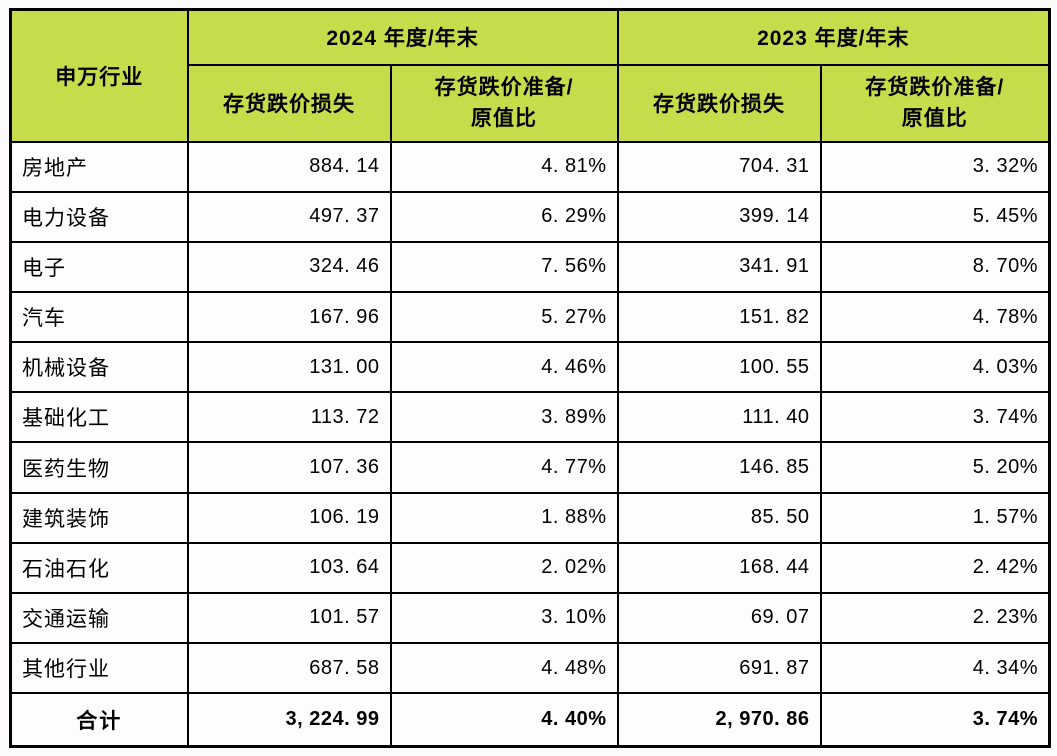 The image size is (1057, 756). I want to click on industry-cell: 电力设备, so click(99, 216).